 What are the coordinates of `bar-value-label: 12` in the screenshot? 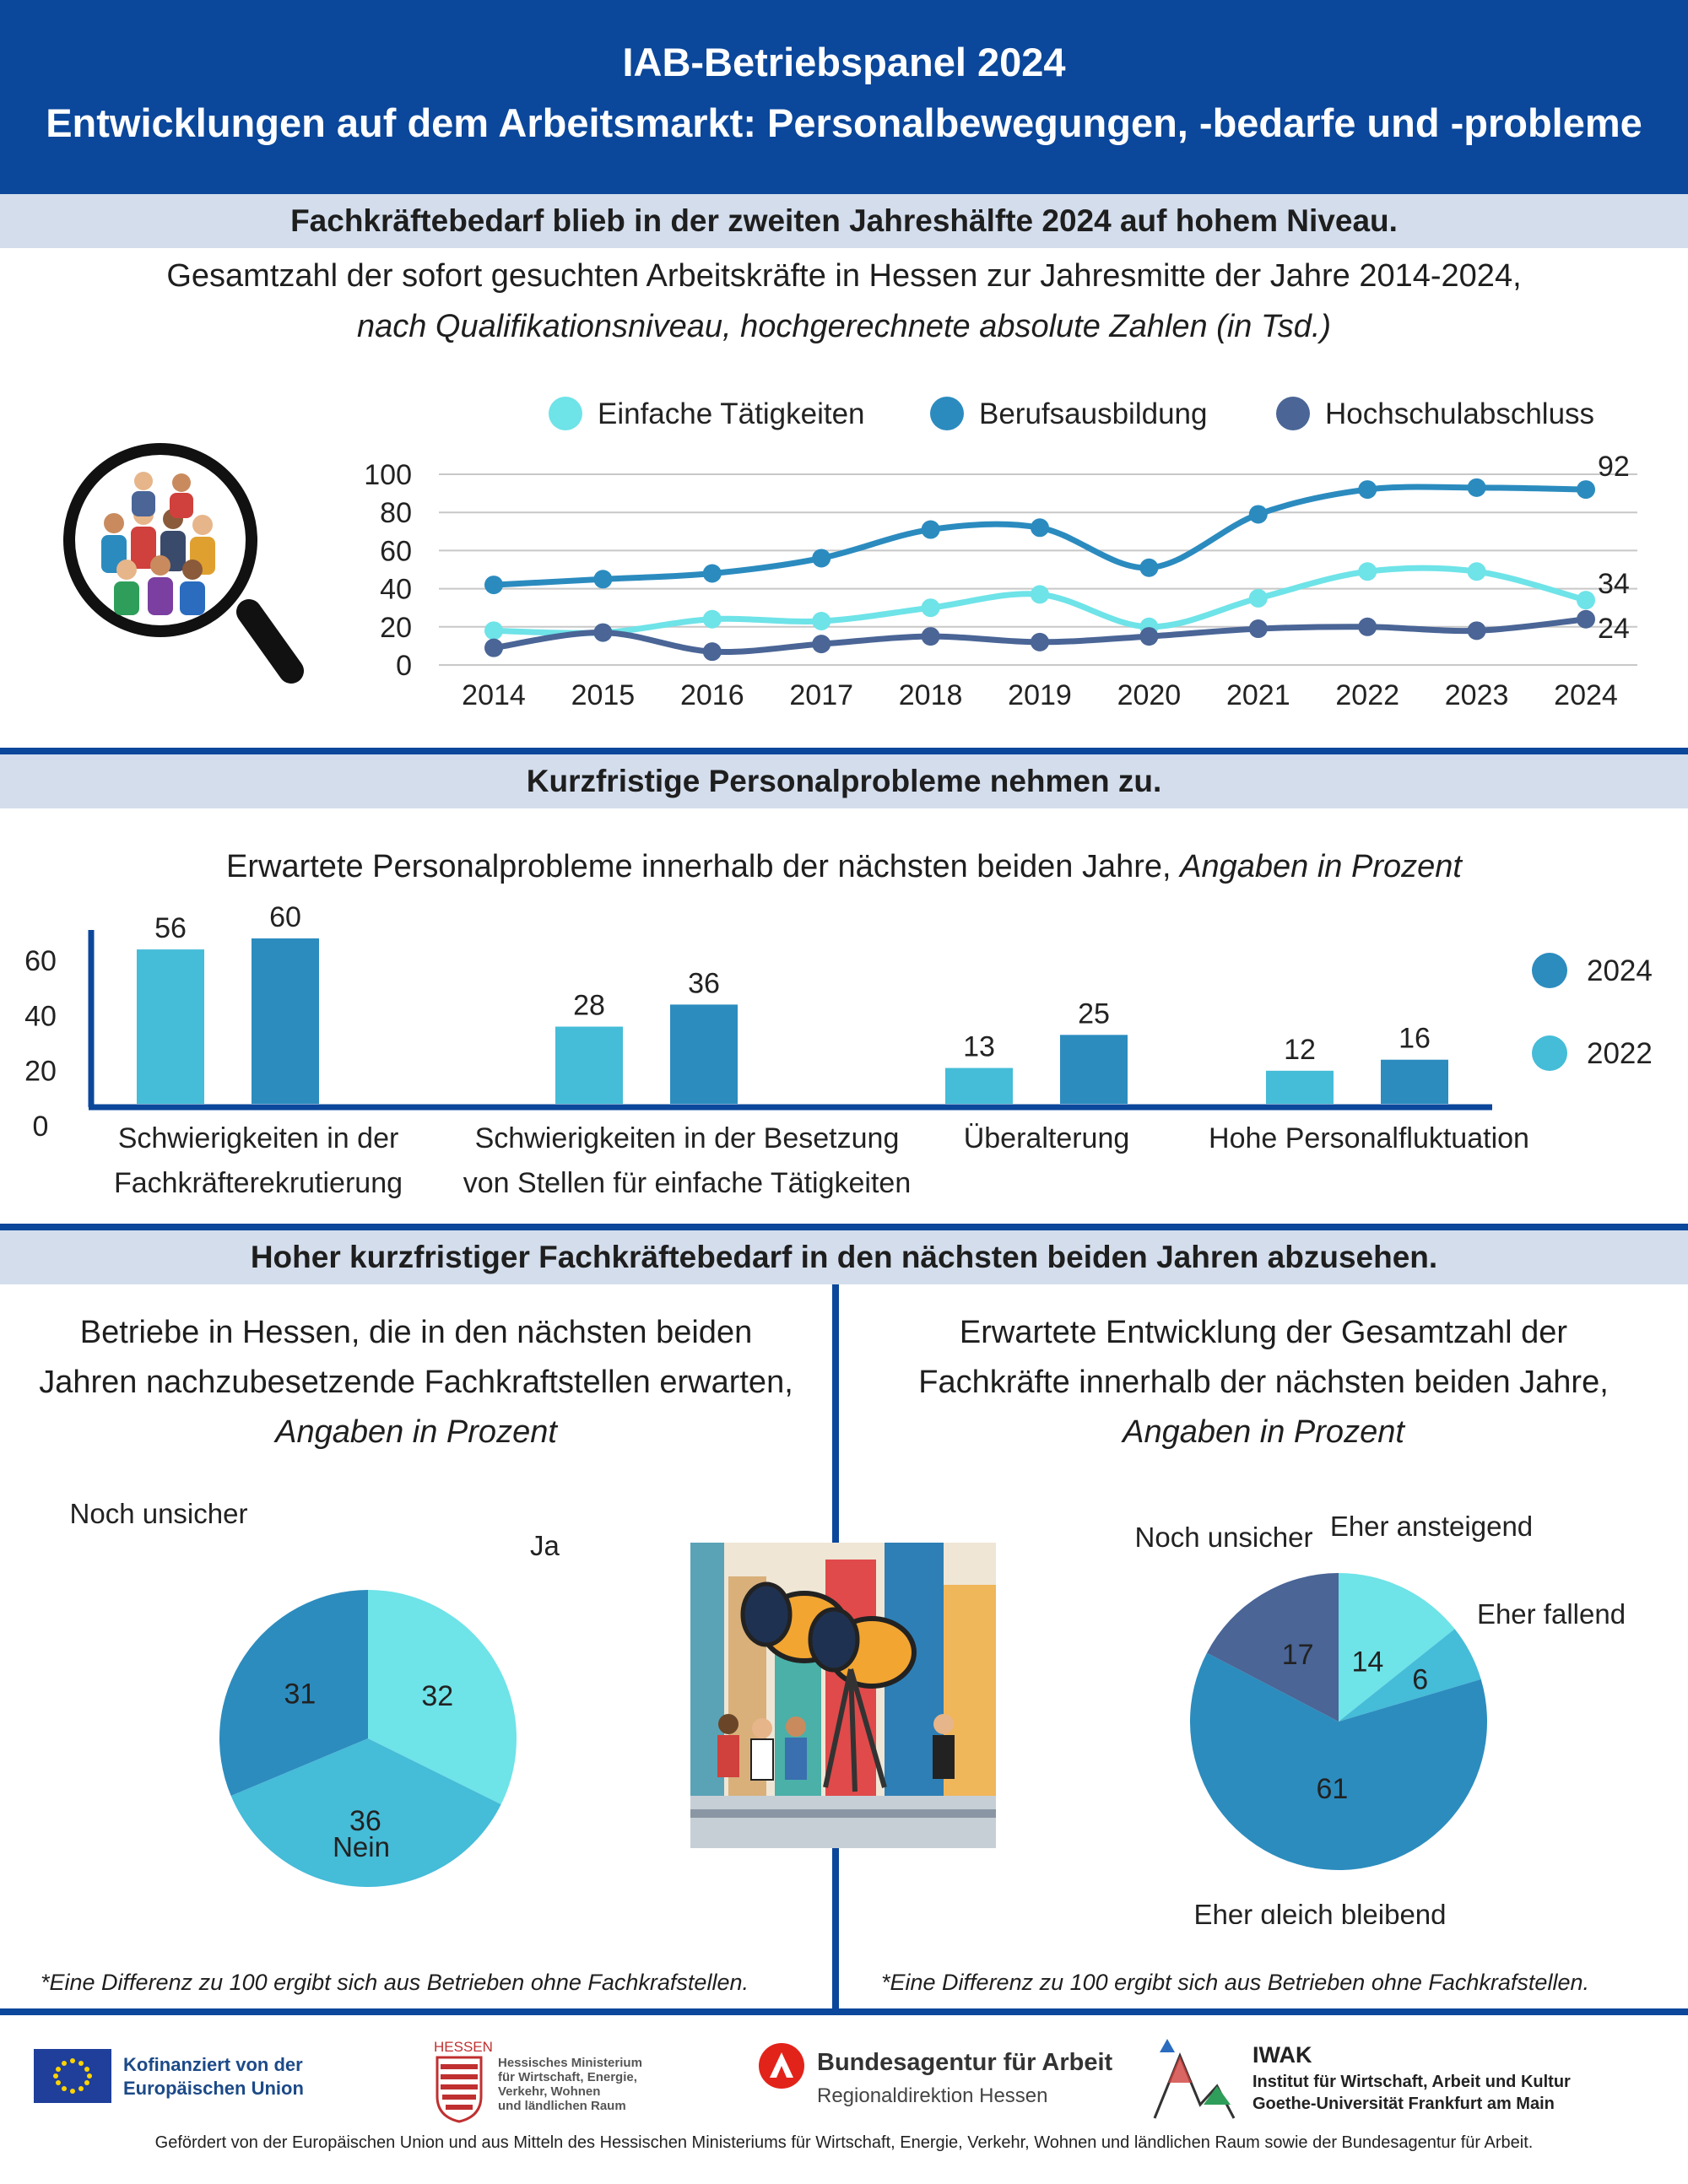 It's located at (1300, 1050).